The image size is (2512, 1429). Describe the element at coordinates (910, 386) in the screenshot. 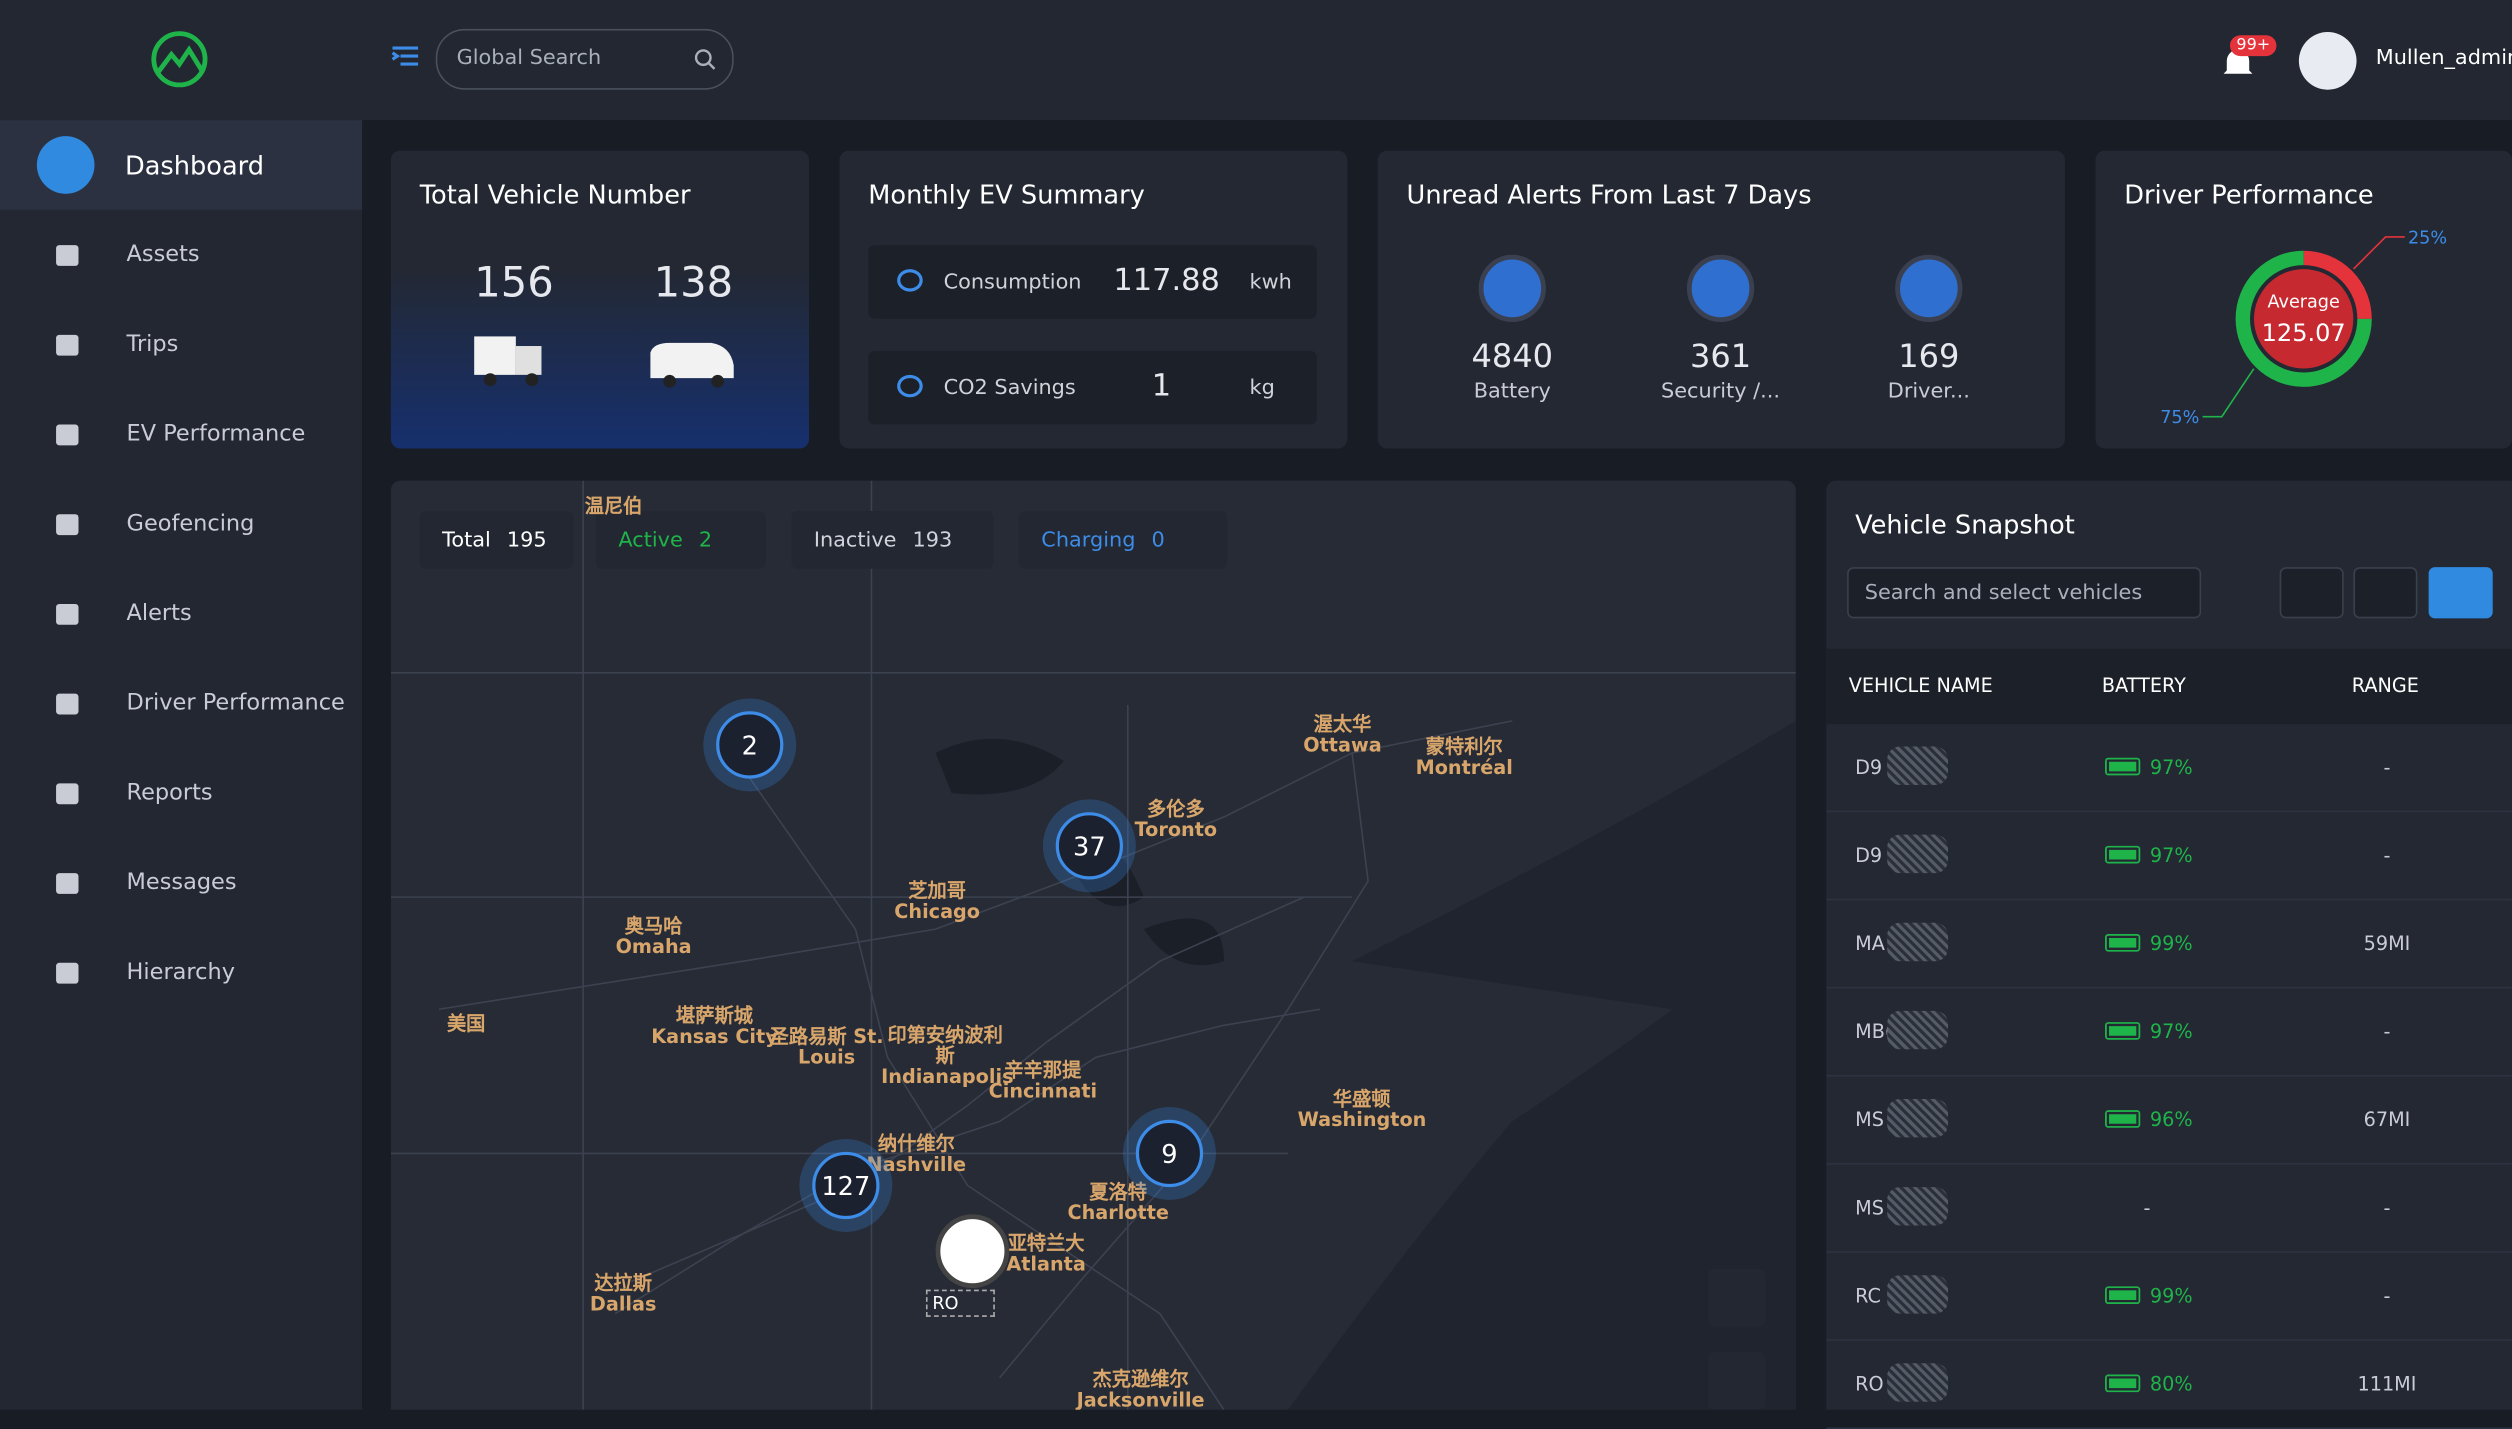

I see `summary-icon` at that location.